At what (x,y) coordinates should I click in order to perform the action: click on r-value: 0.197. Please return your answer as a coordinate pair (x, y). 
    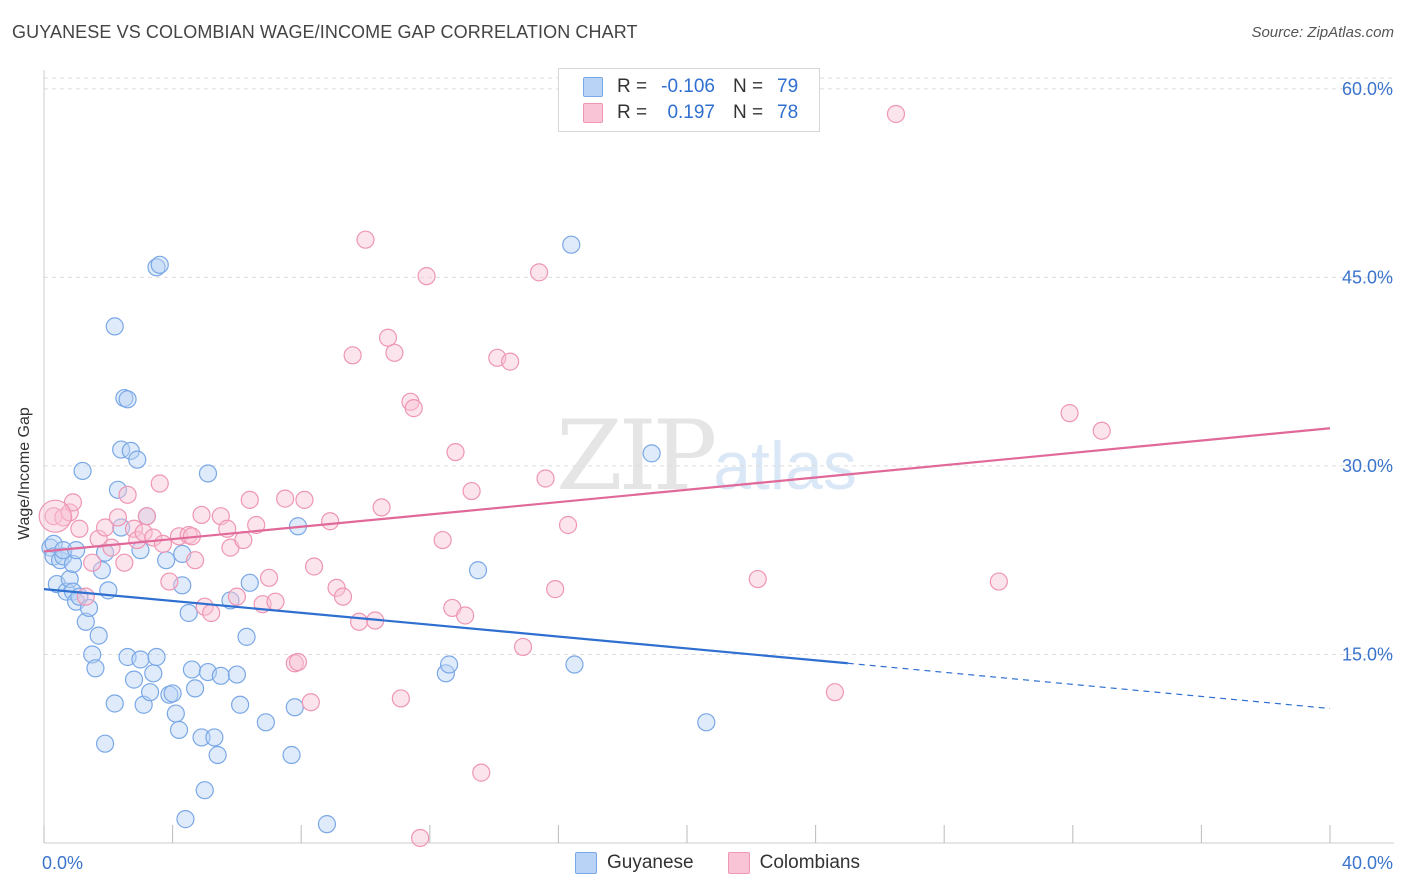
    Looking at the image, I should click on (691, 112).